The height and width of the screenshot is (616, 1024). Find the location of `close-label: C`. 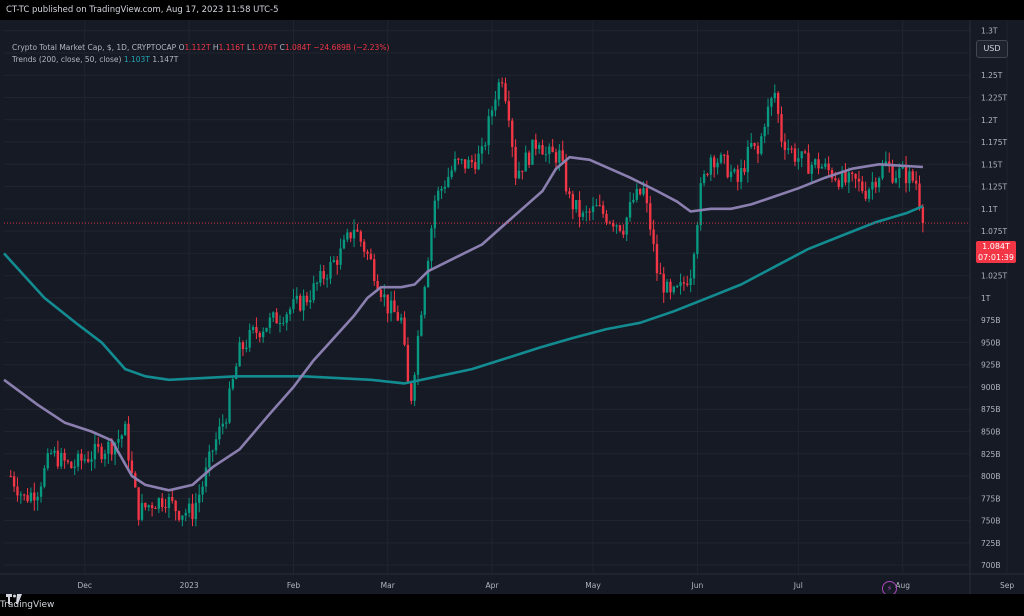

close-label: C is located at coordinates (282, 47).